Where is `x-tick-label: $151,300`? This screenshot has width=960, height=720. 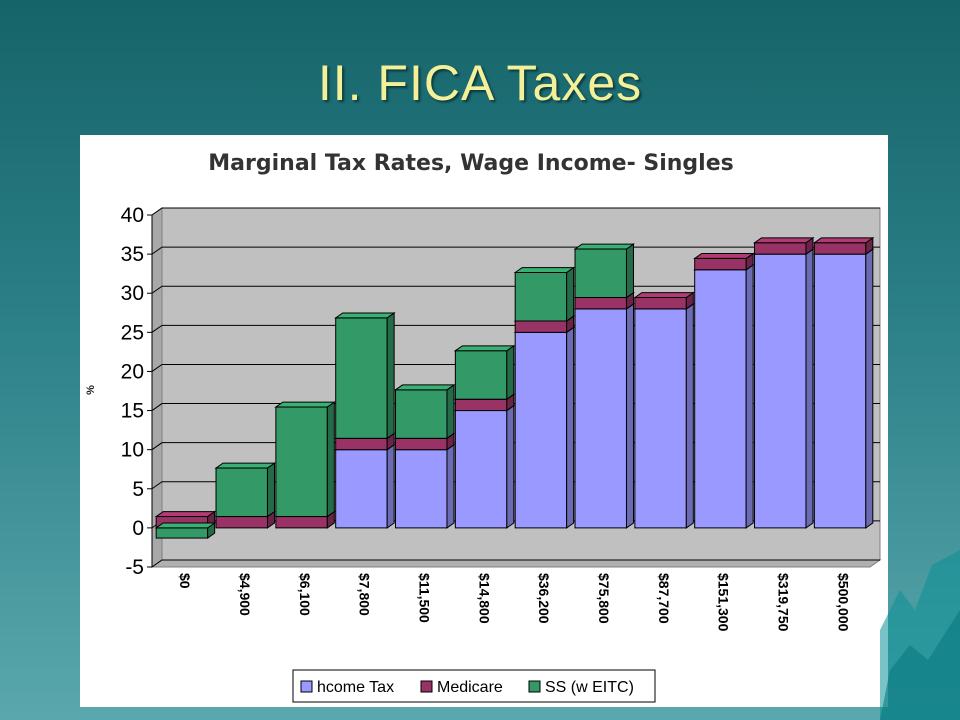 x-tick-label: $151,300 is located at coordinates (724, 602).